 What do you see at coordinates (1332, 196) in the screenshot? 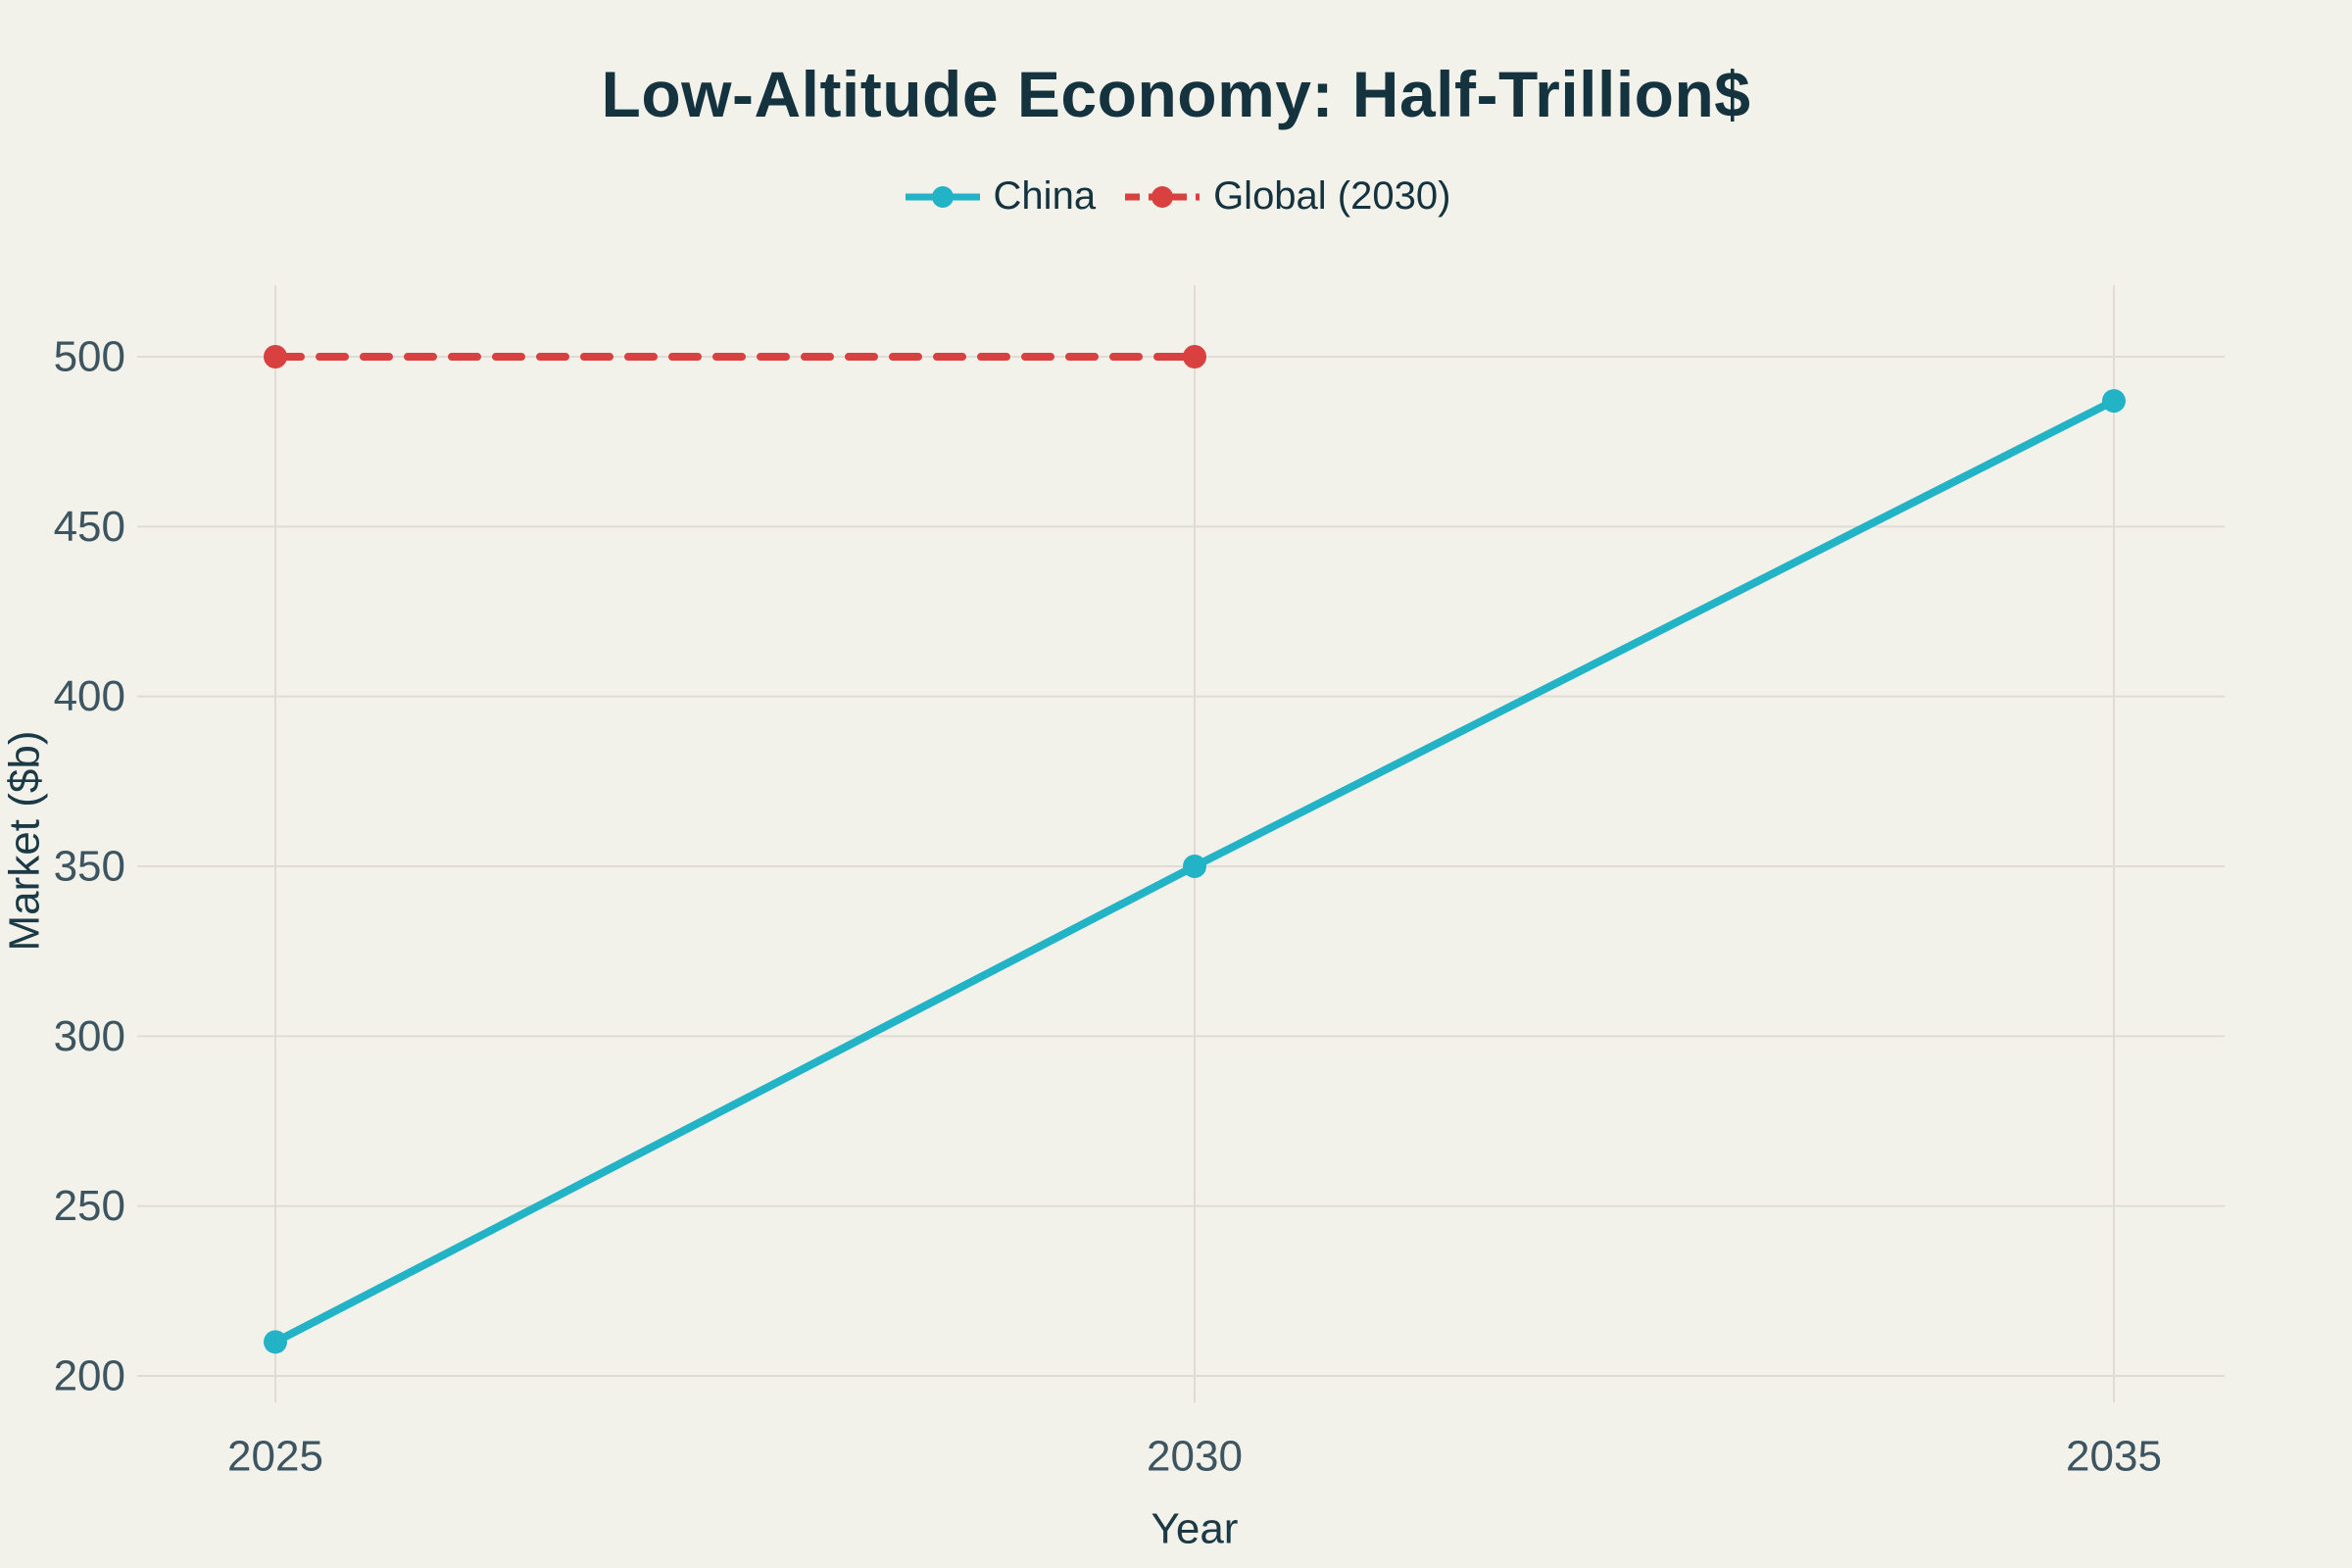
I see `legend-label-global-2030: Global (2030)` at bounding box center [1332, 196].